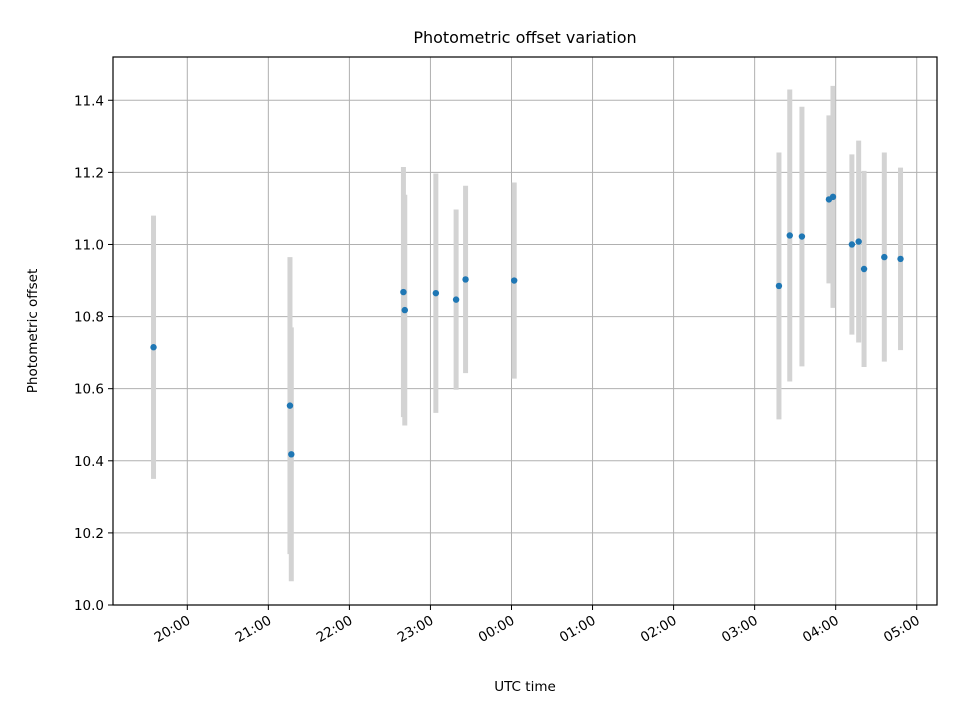 Image resolution: width=960 pixels, height=720 pixels. What do you see at coordinates (89, 534) in the screenshot?
I see `y-tick-label: 10.2` at bounding box center [89, 534].